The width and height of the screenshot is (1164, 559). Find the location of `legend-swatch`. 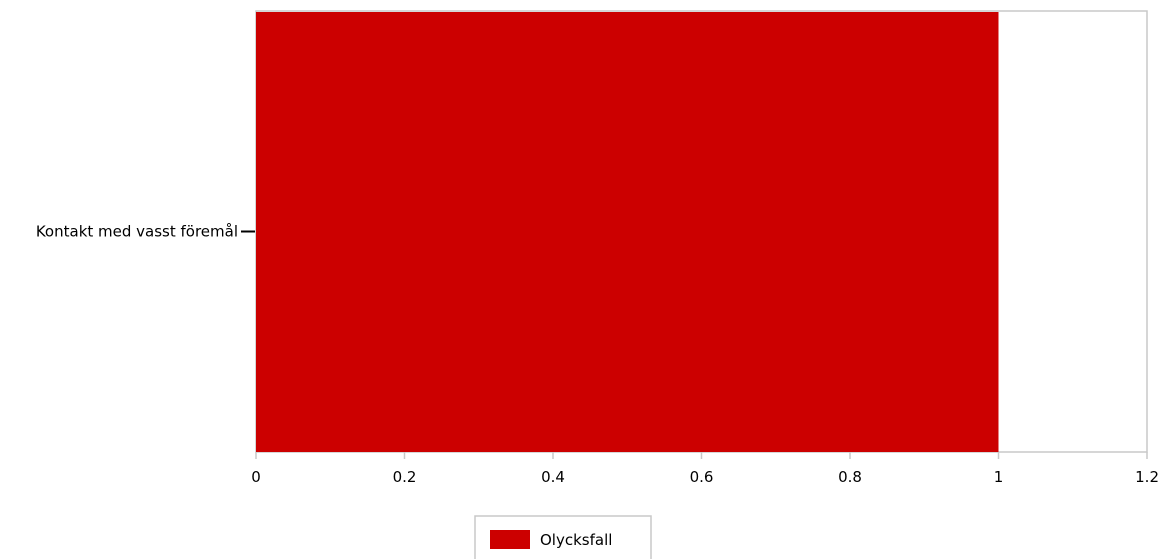

legend-swatch is located at coordinates (510, 539).